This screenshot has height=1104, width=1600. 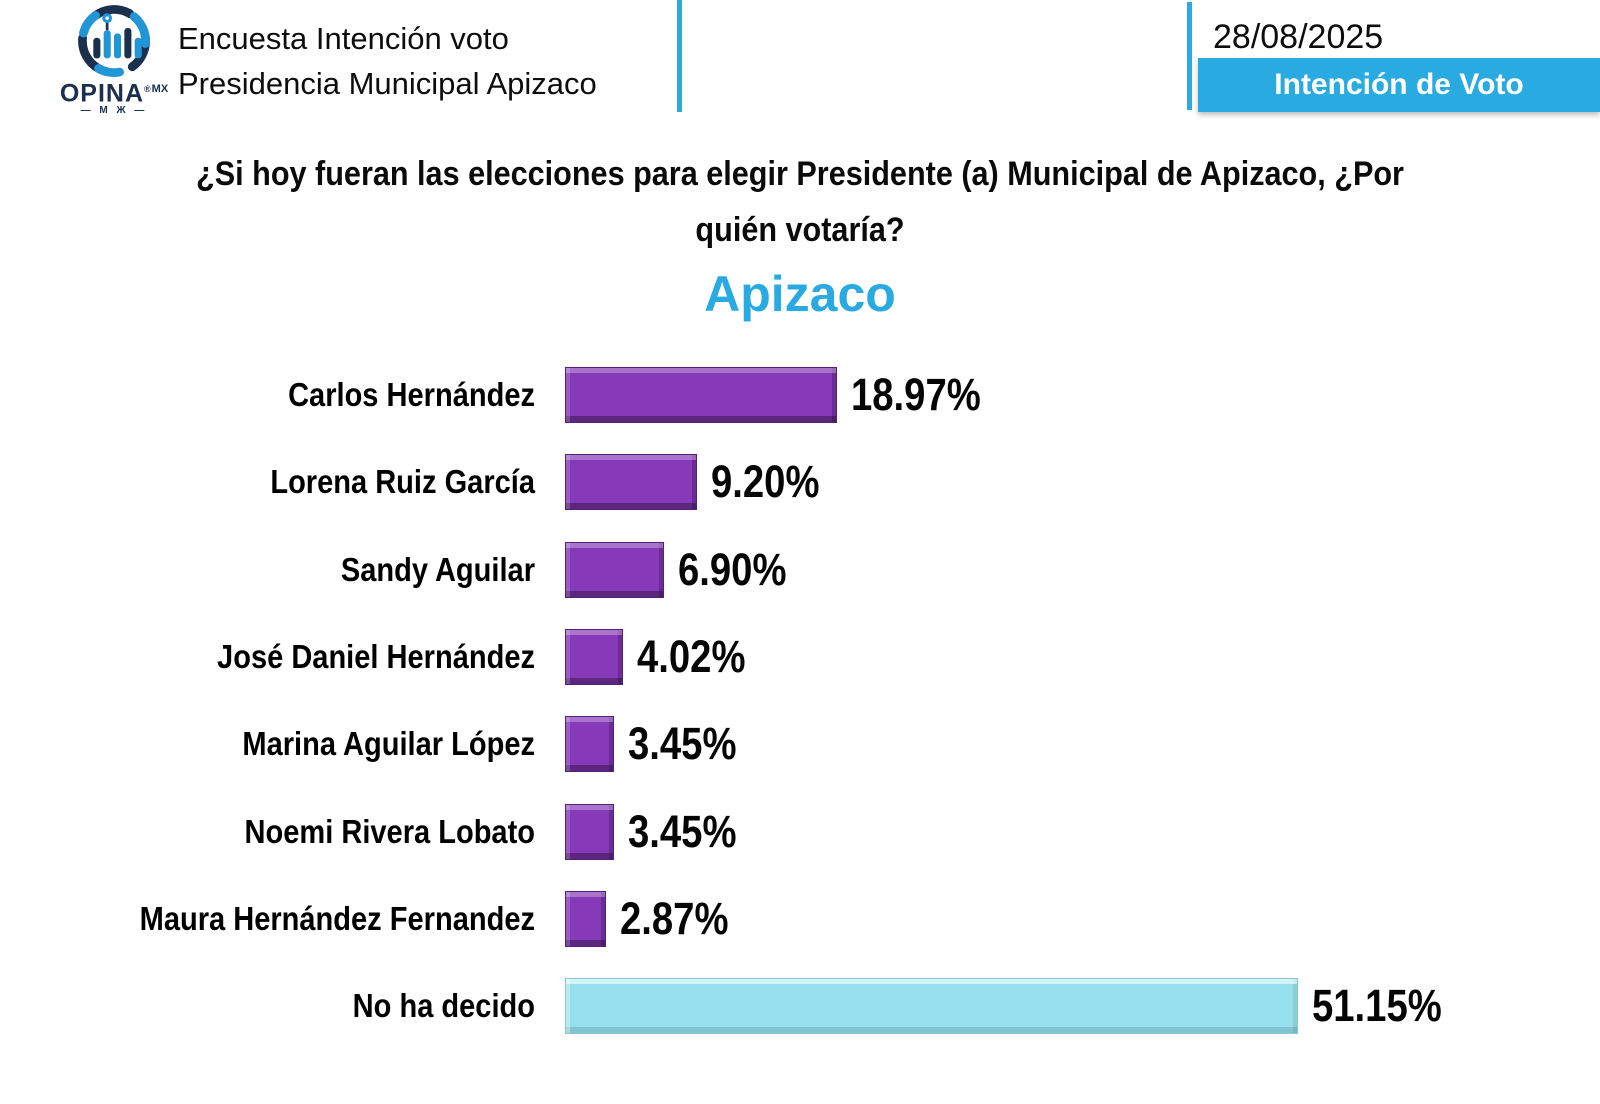 I want to click on candidate-label: Noemi Rivera Lobato, so click(x=390, y=831).